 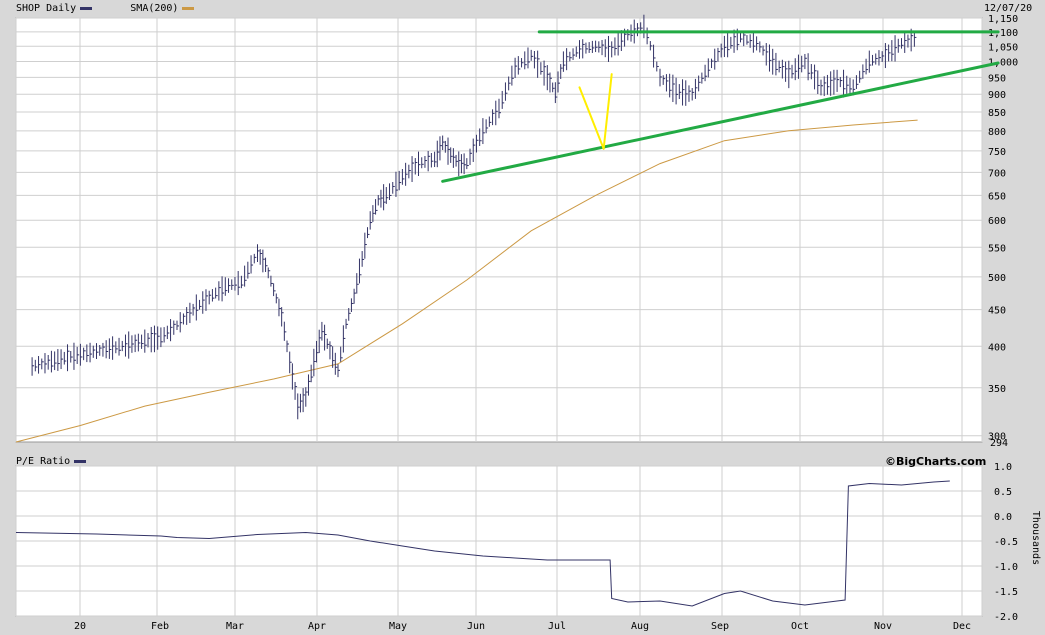 What do you see at coordinates (1003, 467) in the screenshot?
I see `pe-y-tick-label: 1.0` at bounding box center [1003, 467].